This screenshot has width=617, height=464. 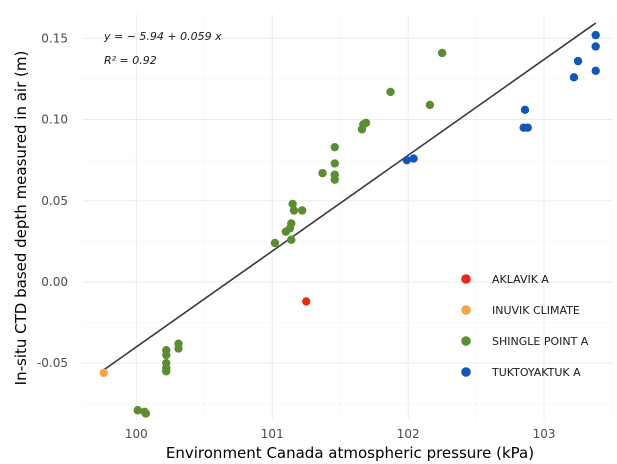 I want to click on r-squared-label: R² = 0.92, so click(x=130, y=60).